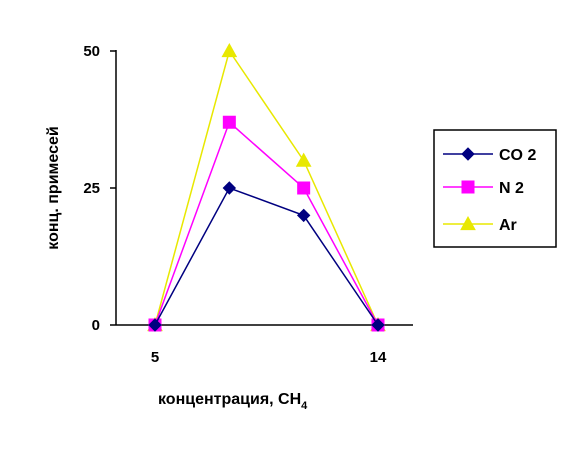 The image size is (578, 454). I want to click on x-axis-title-subscript: 4, so click(304, 406).